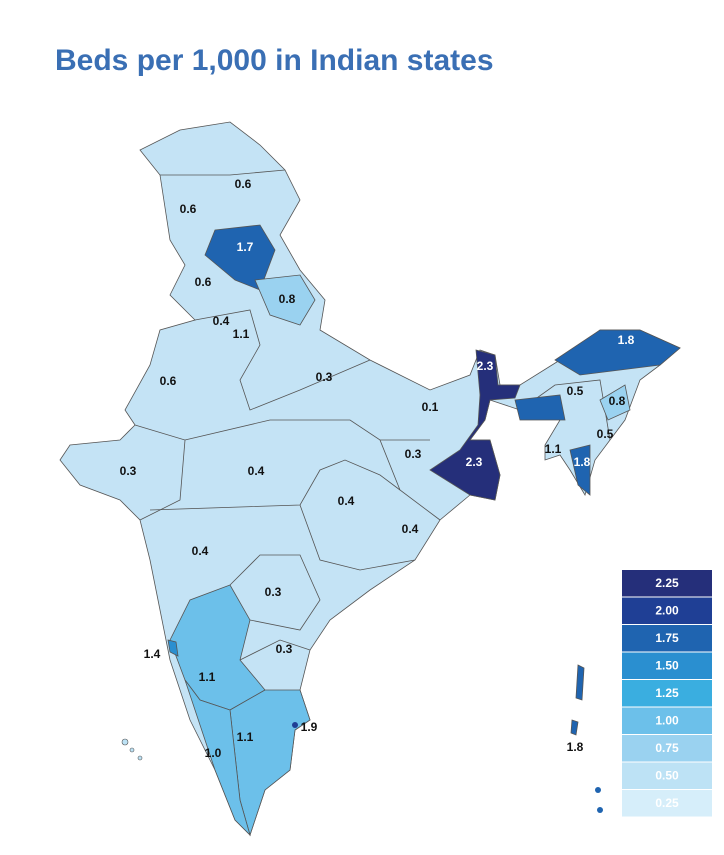 Image resolution: width=724 pixels, height=855 pixels. I want to click on region-value: 1.9, so click(309, 727).